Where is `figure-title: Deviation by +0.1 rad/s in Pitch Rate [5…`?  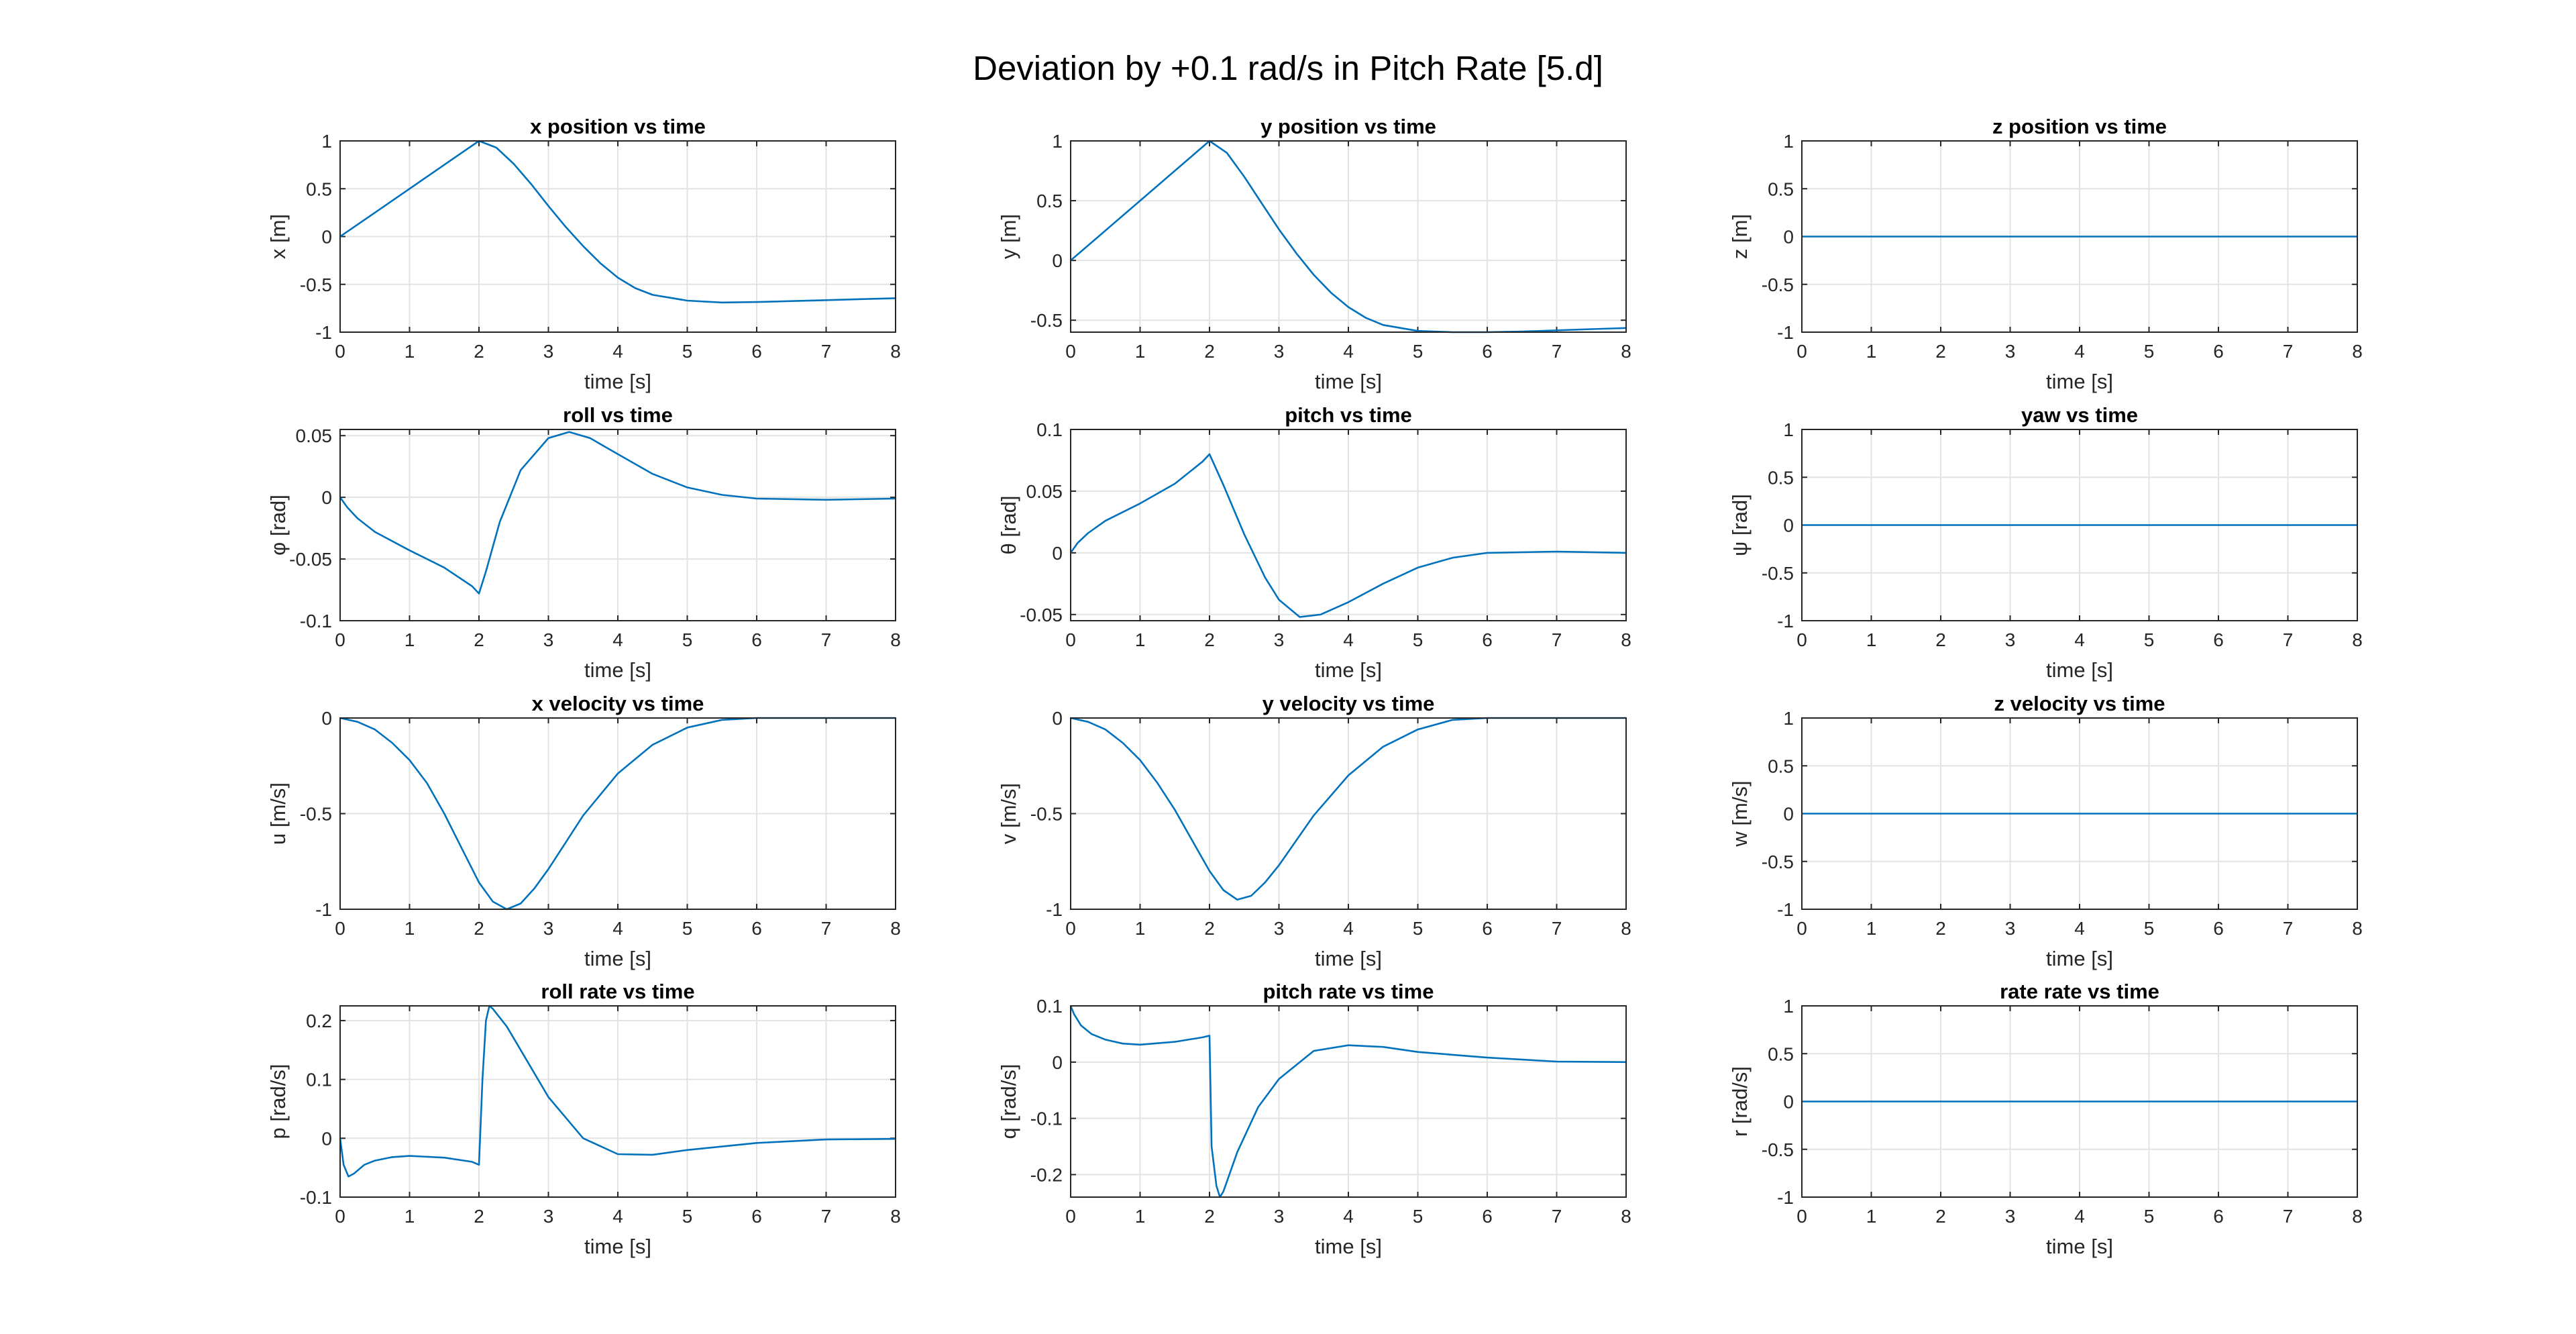
figure-title: Deviation by +0.1 rad/s in Pitch Rate [5… is located at coordinates (1288, 68).